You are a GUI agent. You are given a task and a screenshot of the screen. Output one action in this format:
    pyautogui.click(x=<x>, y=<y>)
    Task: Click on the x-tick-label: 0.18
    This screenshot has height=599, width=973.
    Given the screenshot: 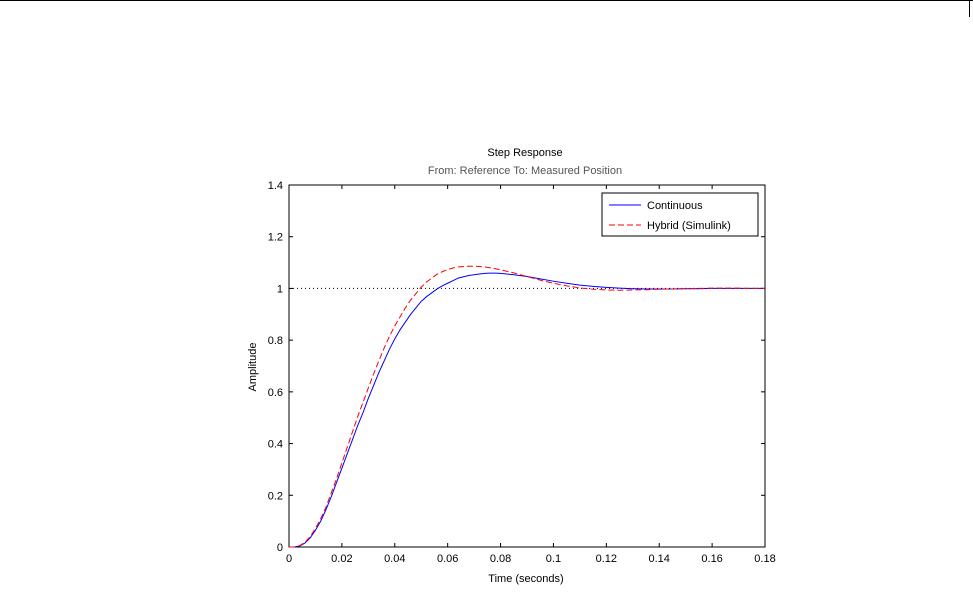 What is the action you would take?
    pyautogui.click(x=764, y=559)
    